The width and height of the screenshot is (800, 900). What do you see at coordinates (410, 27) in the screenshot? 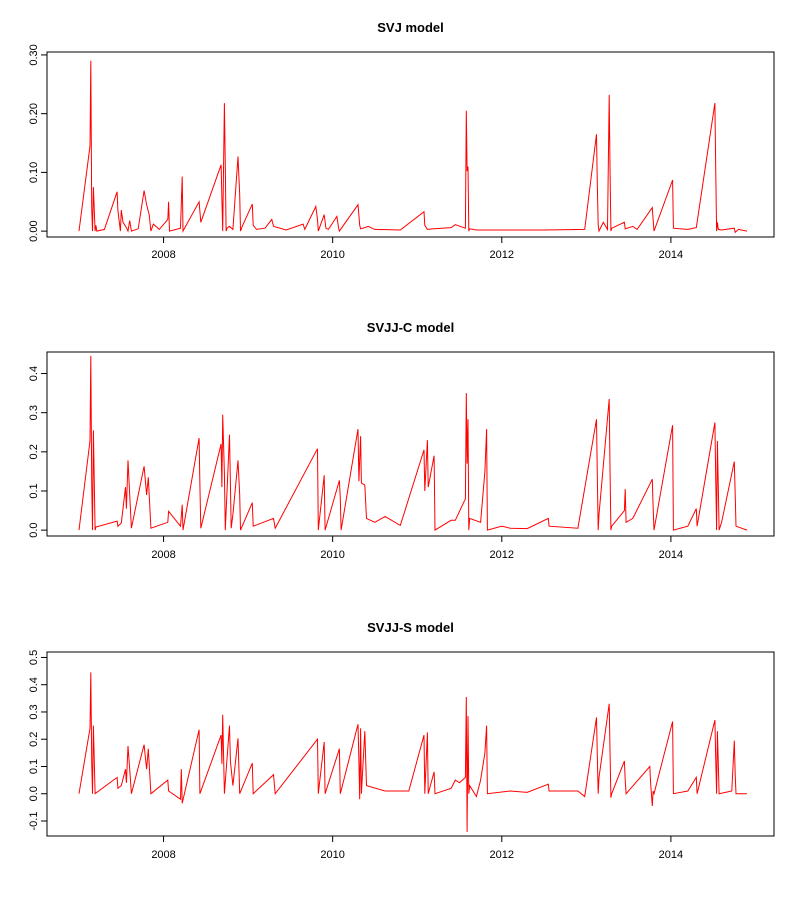
I see `chart-title: SVJ model` at bounding box center [410, 27].